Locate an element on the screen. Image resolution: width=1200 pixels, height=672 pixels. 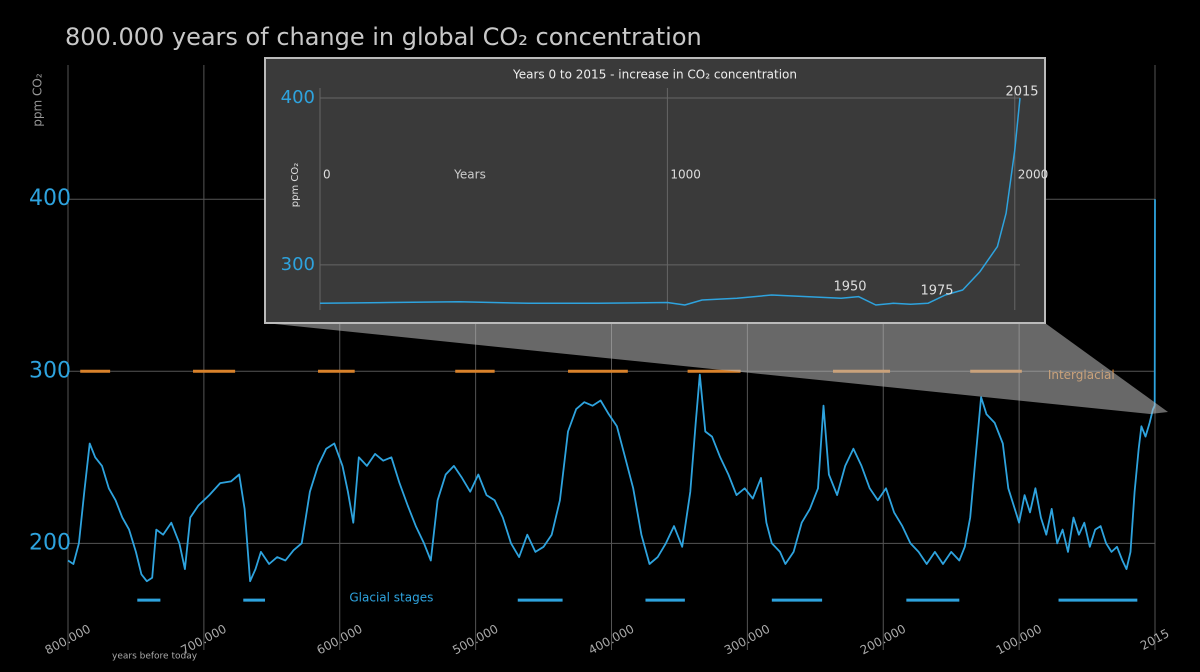
annotation: 1975 is located at coordinates (936, 291).